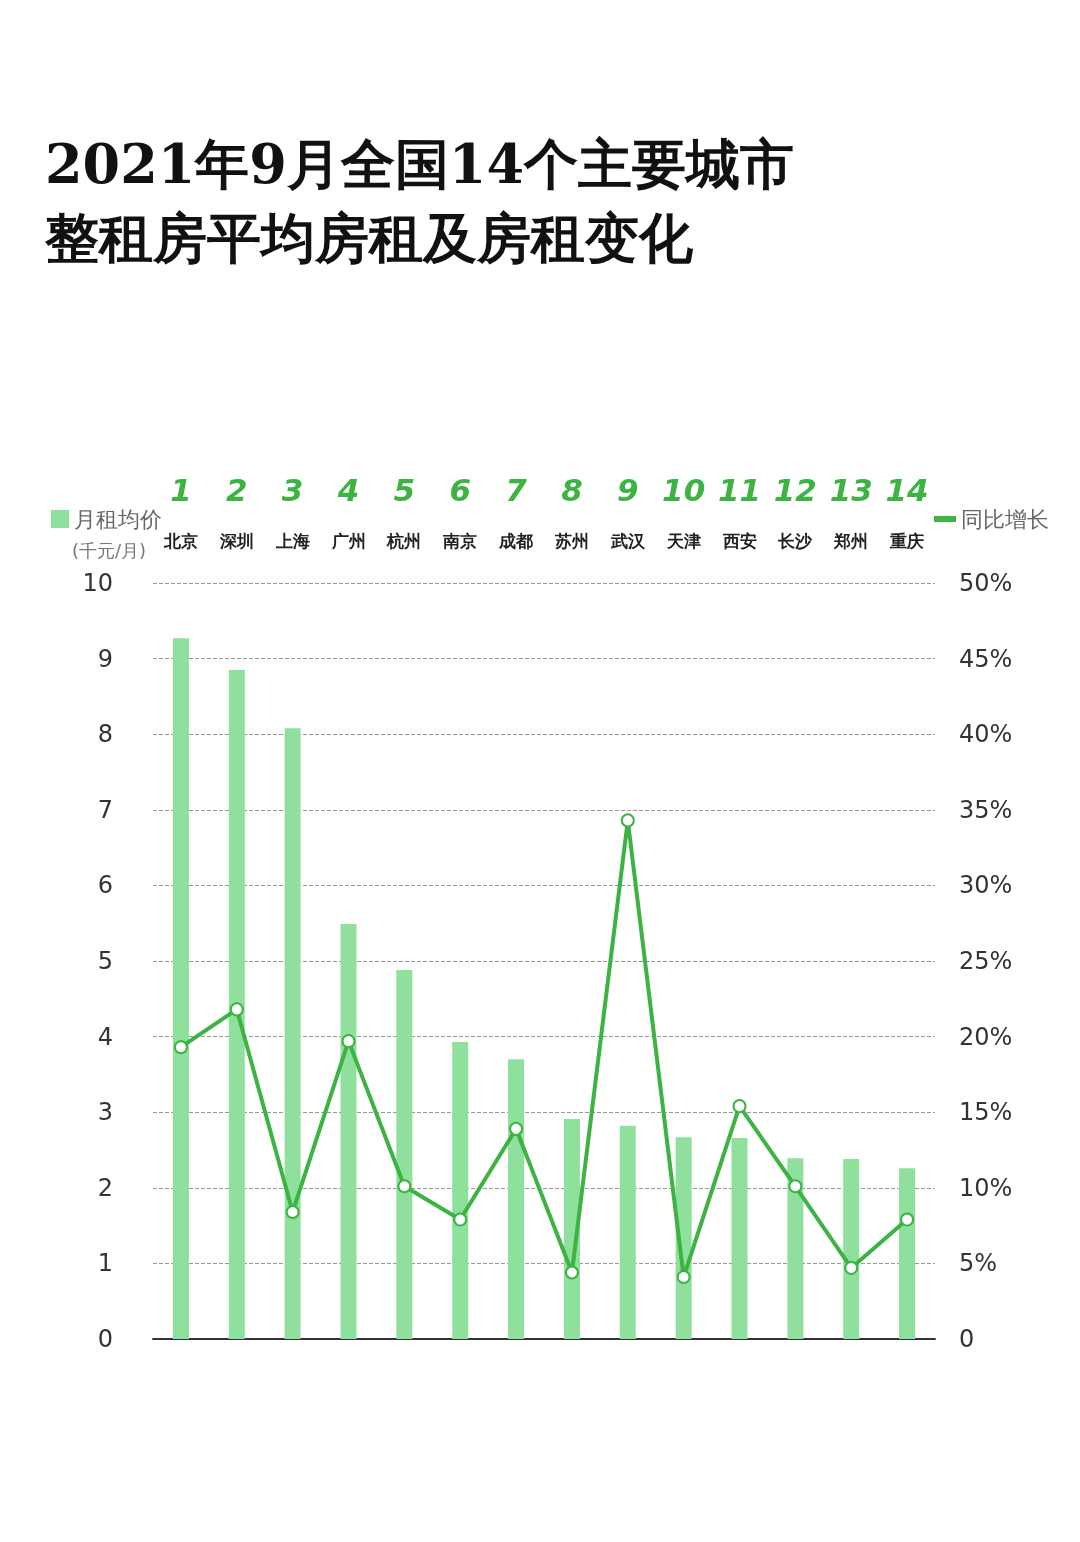 Image resolution: width=1080 pixels, height=1542 pixels. Describe the element at coordinates (684, 490) in the screenshot. I see `text: 10` at that location.